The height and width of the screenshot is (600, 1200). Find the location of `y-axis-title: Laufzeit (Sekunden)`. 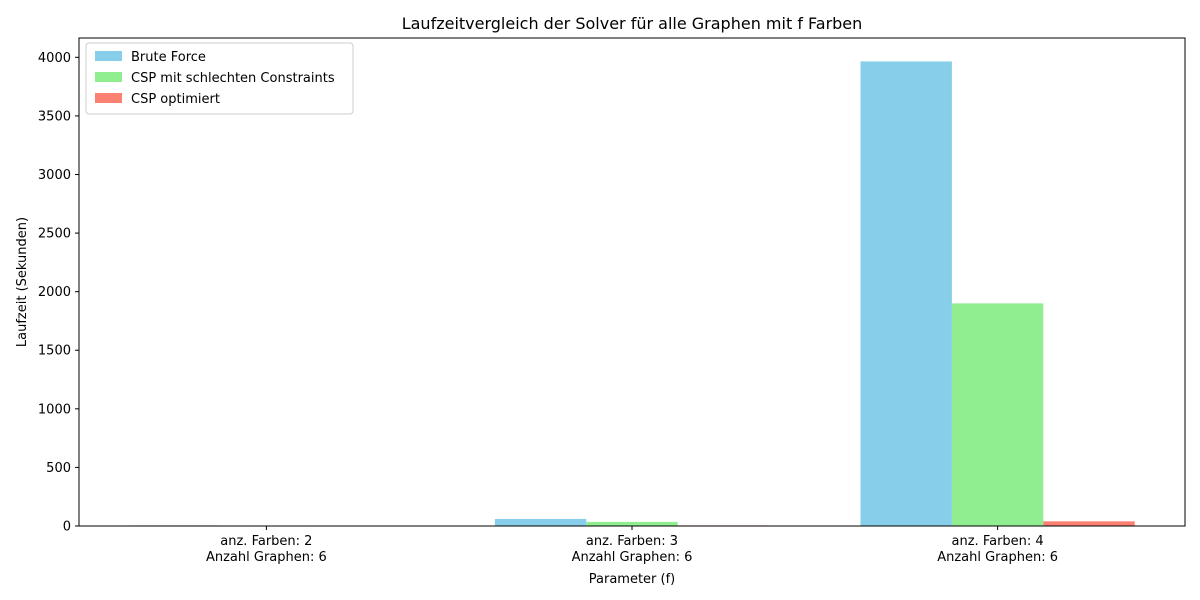

y-axis-title: Laufzeit (Sekunden) is located at coordinates (22, 282).